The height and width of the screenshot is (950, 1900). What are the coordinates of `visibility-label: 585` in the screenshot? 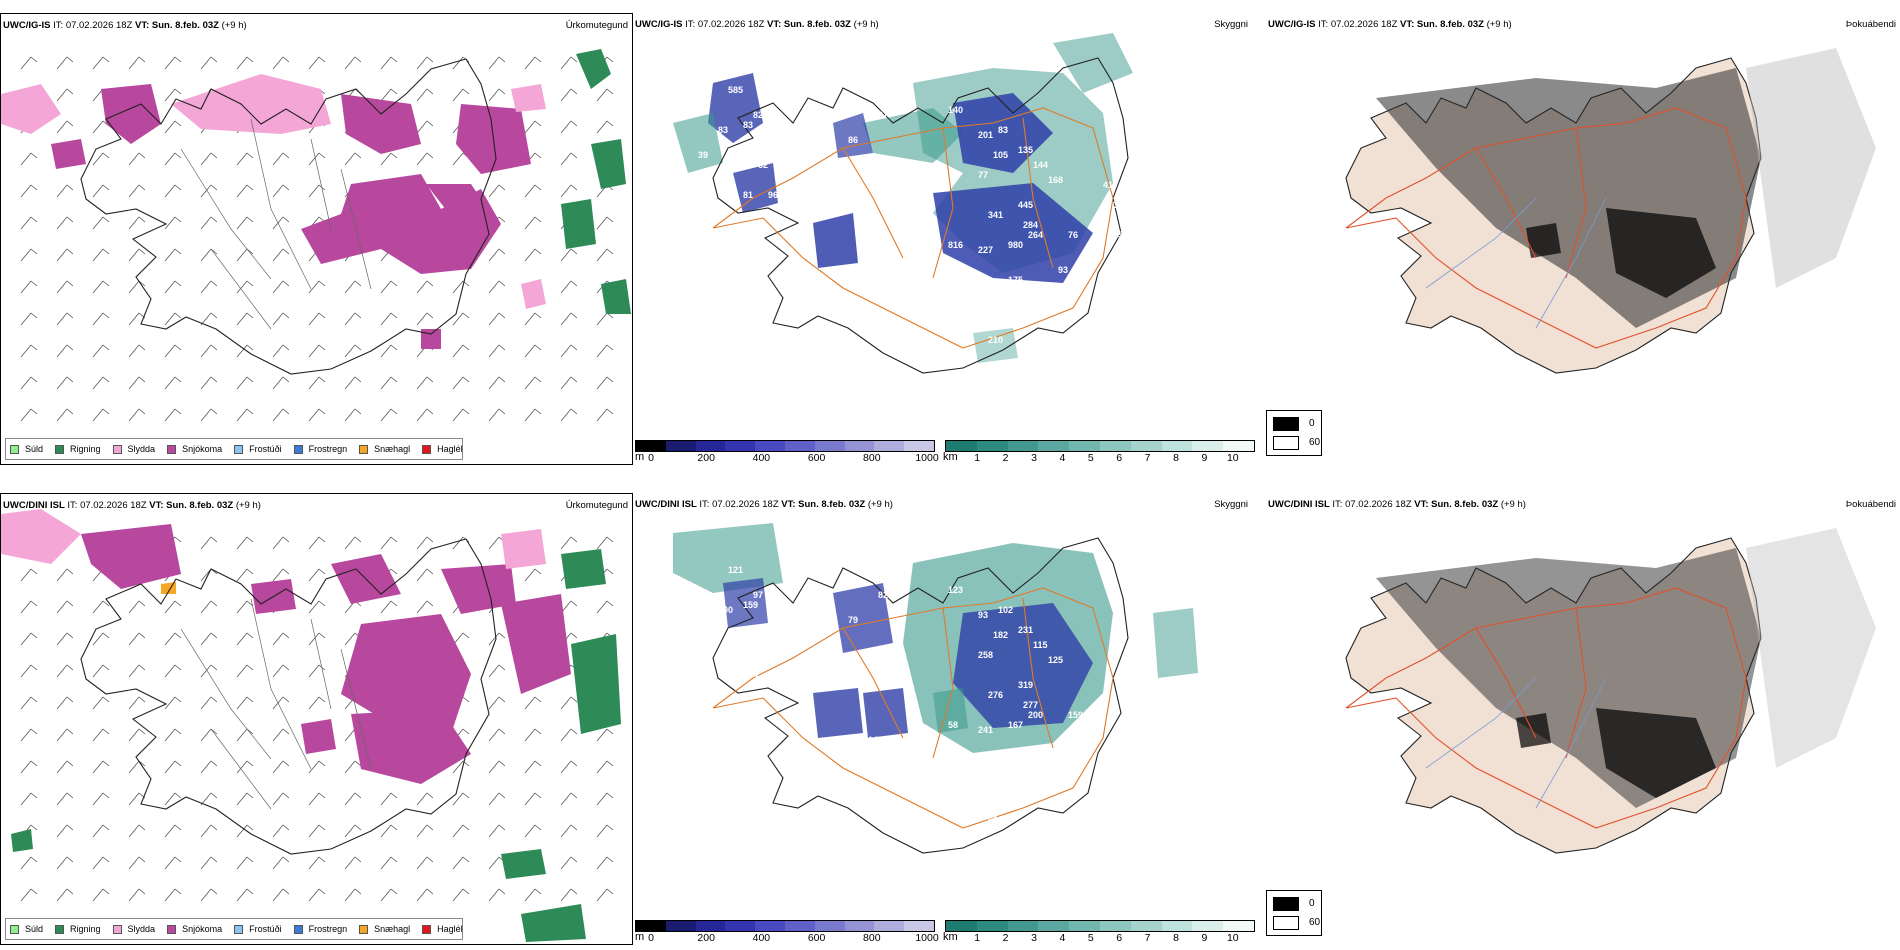 It's located at (735, 90).